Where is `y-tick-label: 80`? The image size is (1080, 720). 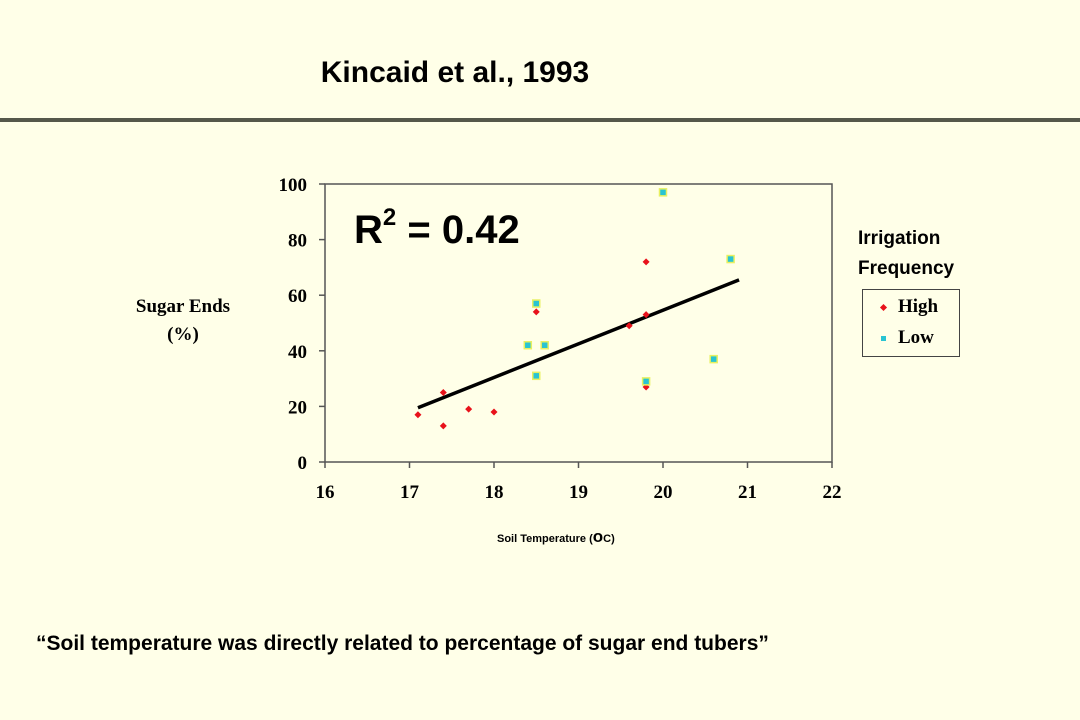 y-tick-label: 80 is located at coordinates (297, 241).